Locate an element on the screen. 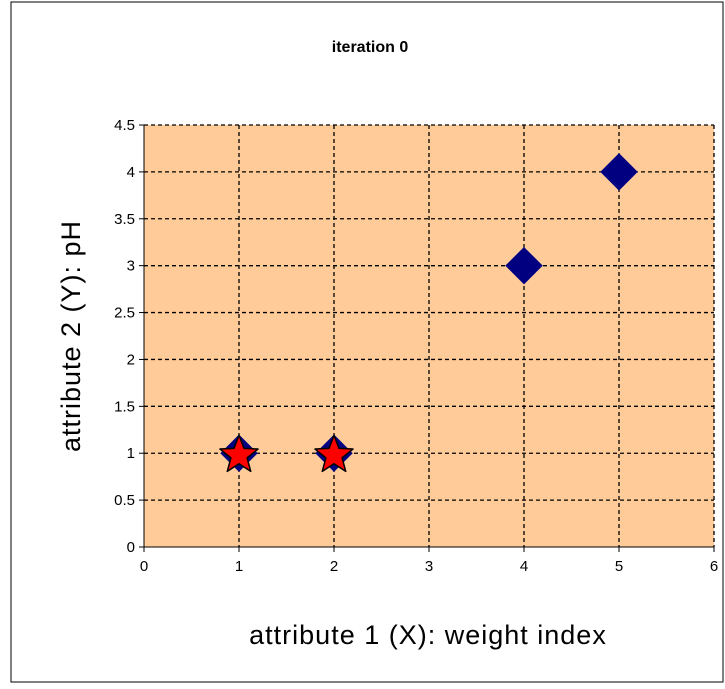 This screenshot has height=689, width=725. y-tick-label: 1 is located at coordinates (131, 453).